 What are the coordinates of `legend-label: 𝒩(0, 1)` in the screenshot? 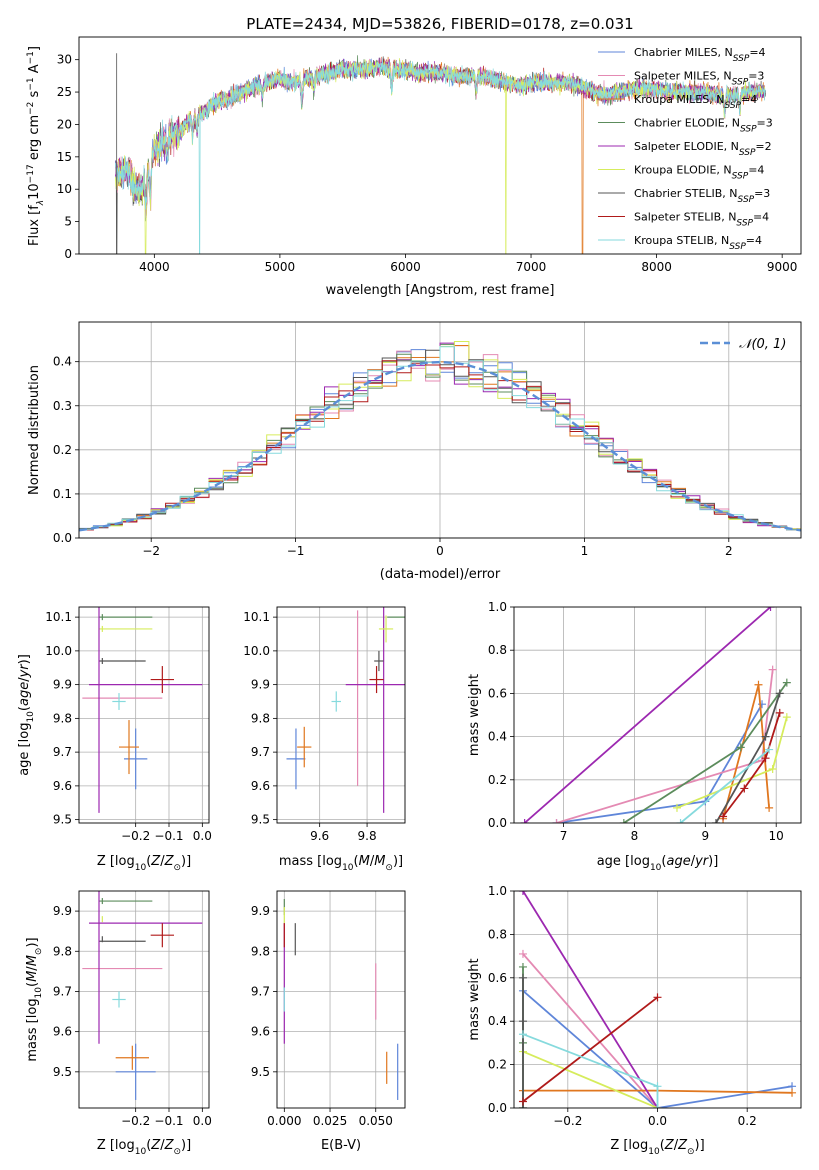 It's located at (762, 344).